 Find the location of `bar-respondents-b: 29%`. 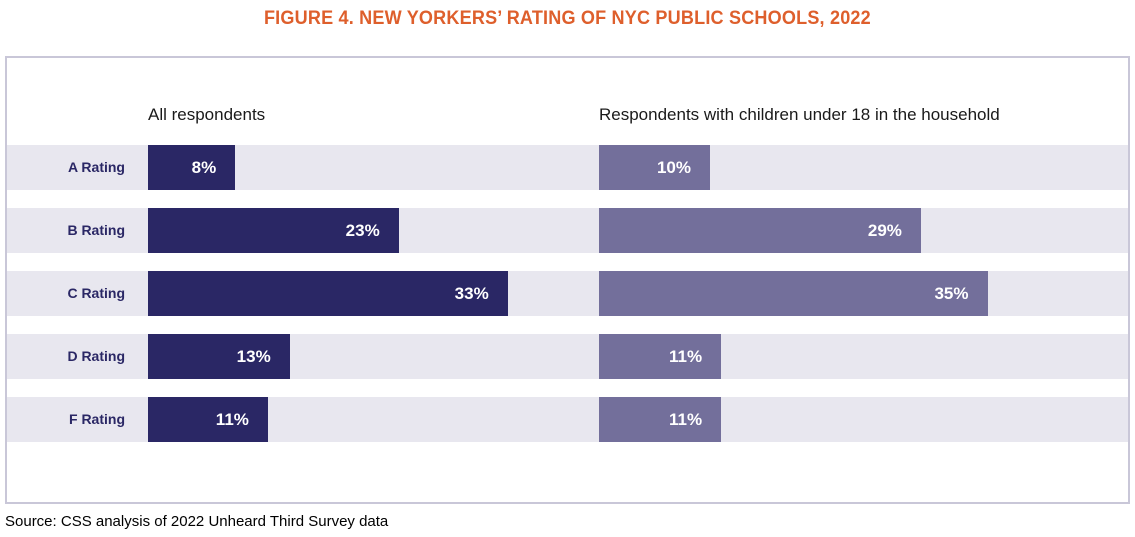

bar-respondents-b: 29% is located at coordinates (760, 230).